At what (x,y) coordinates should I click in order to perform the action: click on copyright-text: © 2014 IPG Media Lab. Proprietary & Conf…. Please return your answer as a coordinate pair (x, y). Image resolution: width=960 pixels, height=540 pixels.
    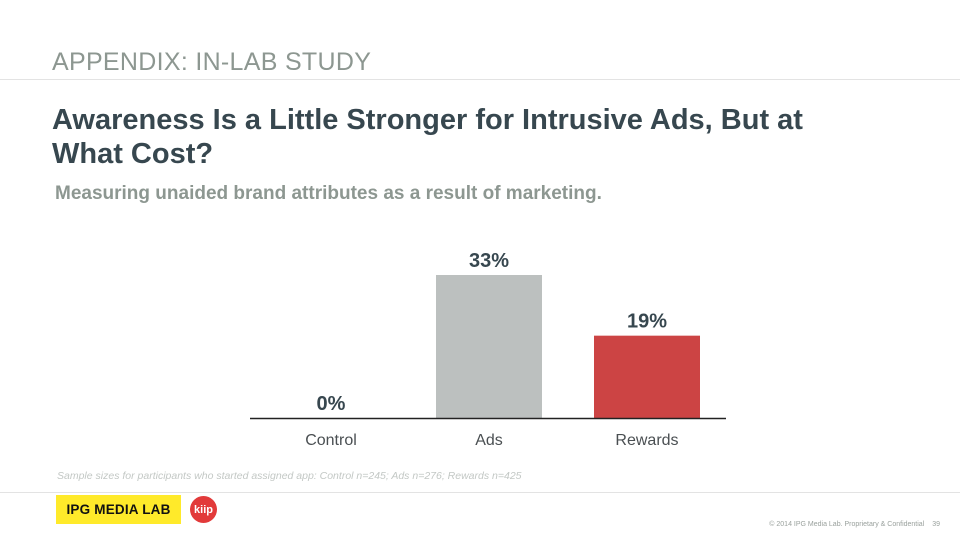
    Looking at the image, I should click on (847, 524).